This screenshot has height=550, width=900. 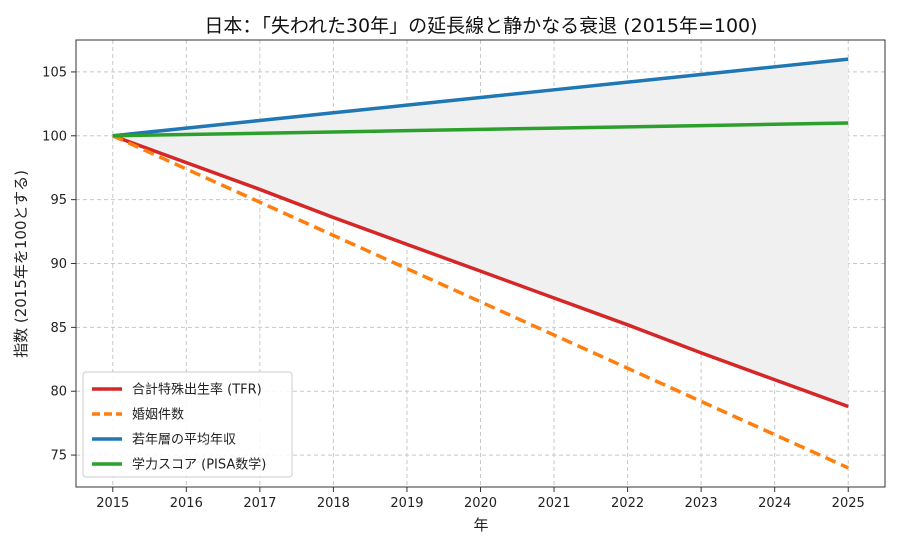 I want to click on legend-label-2: 婚姻件数, so click(x=158, y=415).